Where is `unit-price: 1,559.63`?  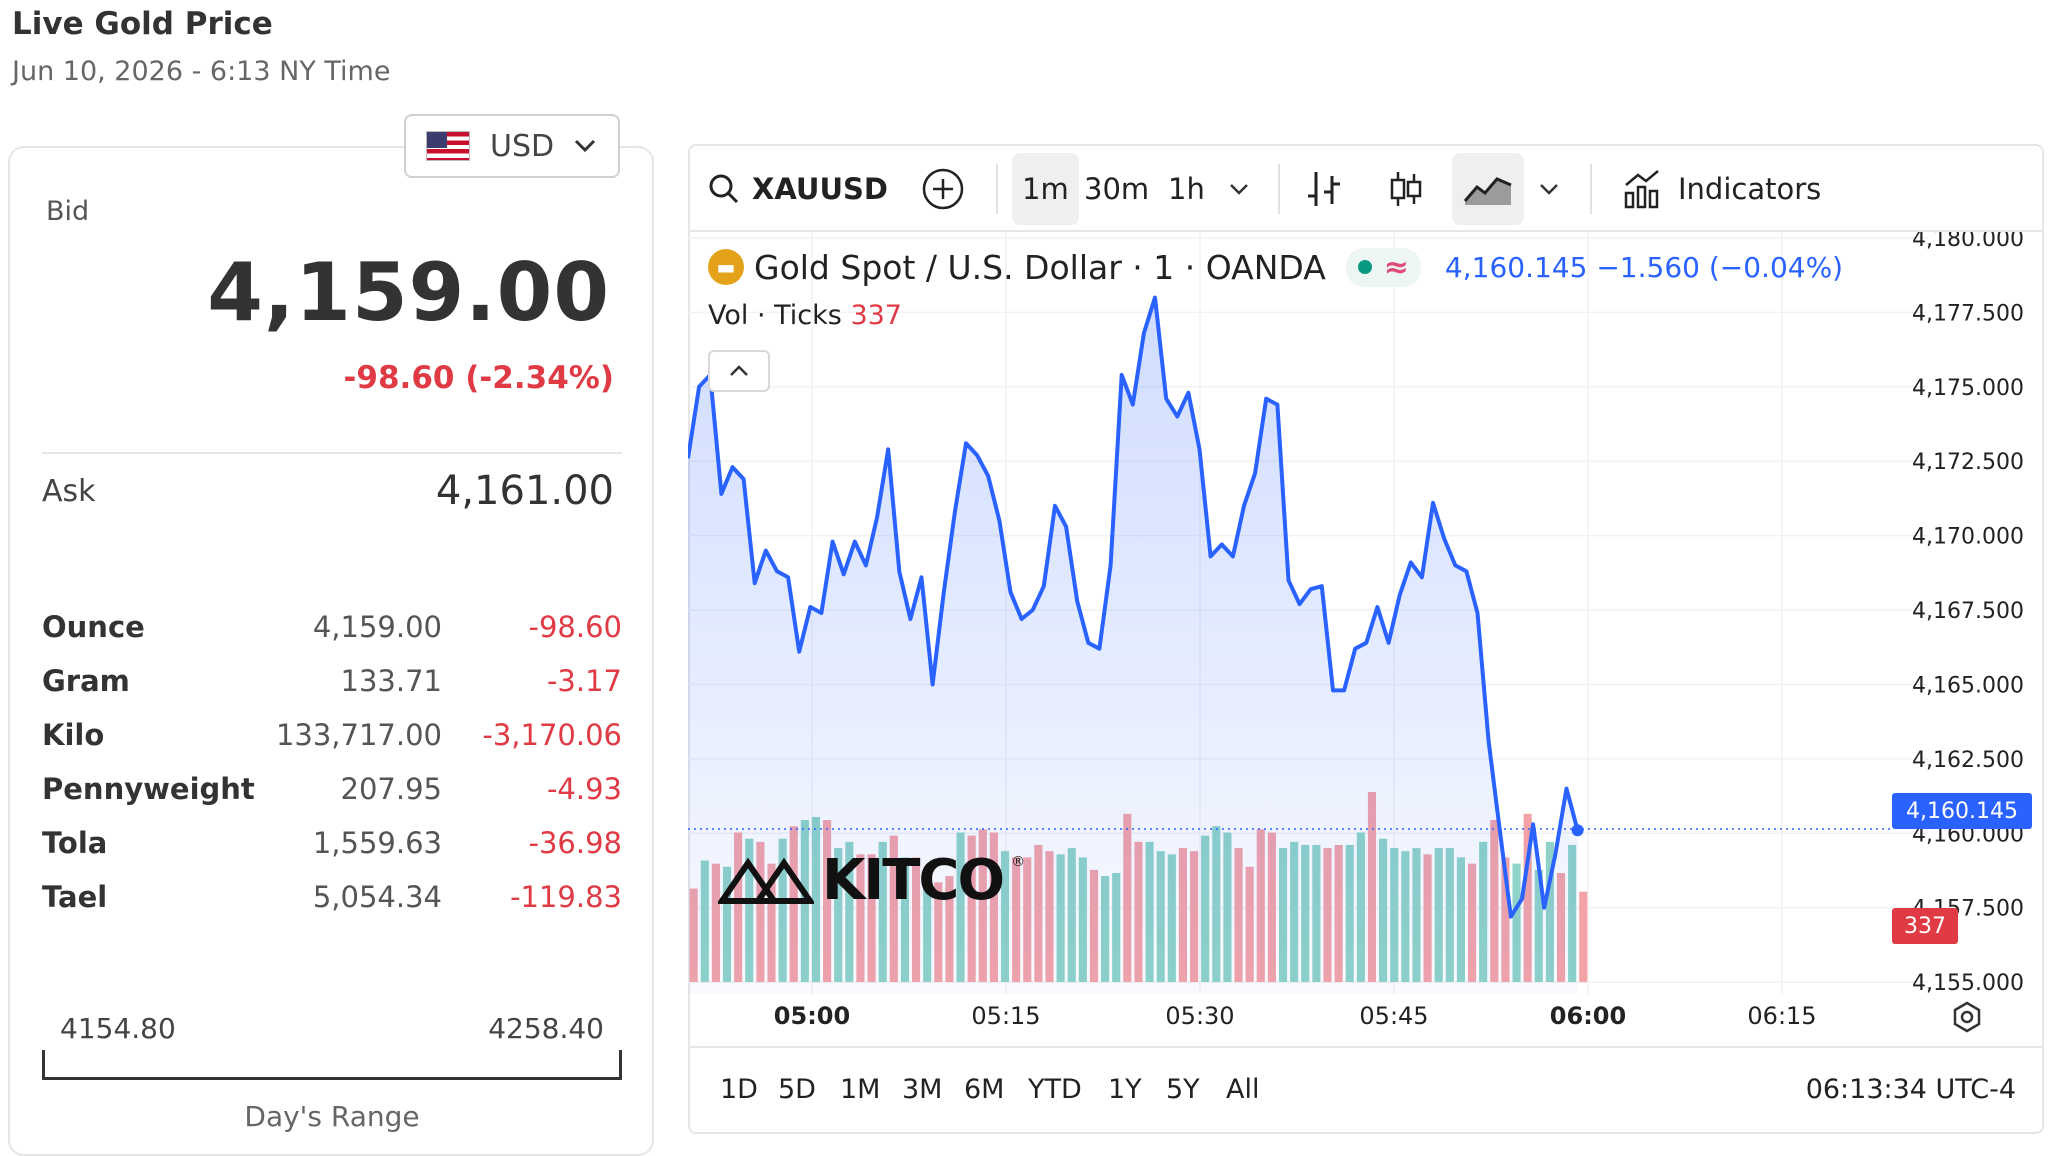
unit-price: 1,559.63 is located at coordinates (377, 843).